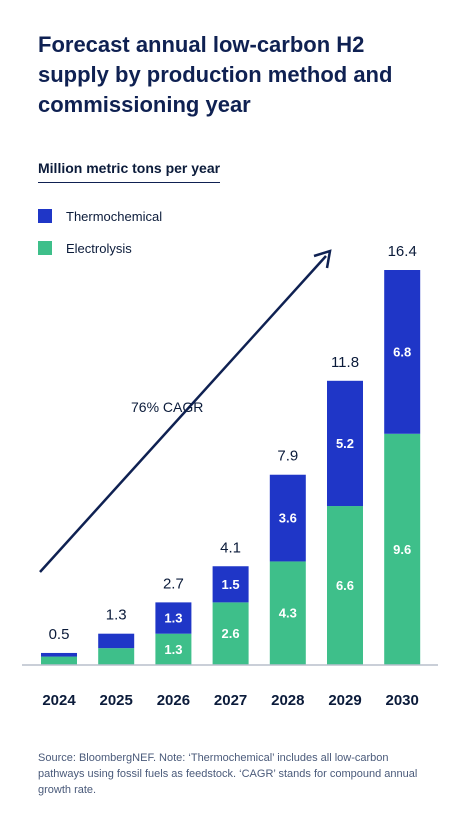 The image size is (457, 828). What do you see at coordinates (173, 583) in the screenshot?
I see `total-label-2026: 2.7` at bounding box center [173, 583].